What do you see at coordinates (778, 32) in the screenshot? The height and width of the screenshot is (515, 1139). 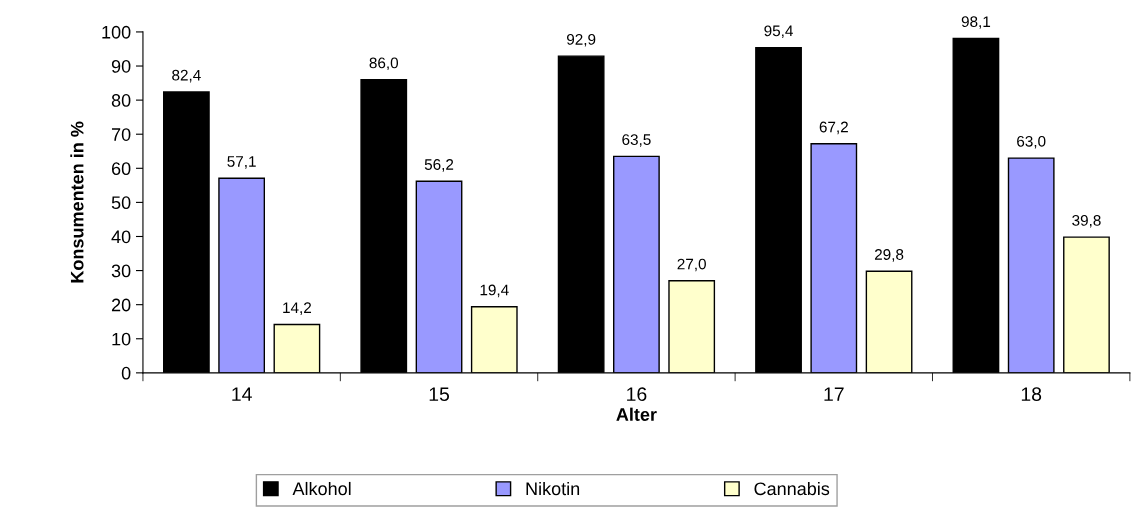 I see `data-label: 95,4` at bounding box center [778, 32].